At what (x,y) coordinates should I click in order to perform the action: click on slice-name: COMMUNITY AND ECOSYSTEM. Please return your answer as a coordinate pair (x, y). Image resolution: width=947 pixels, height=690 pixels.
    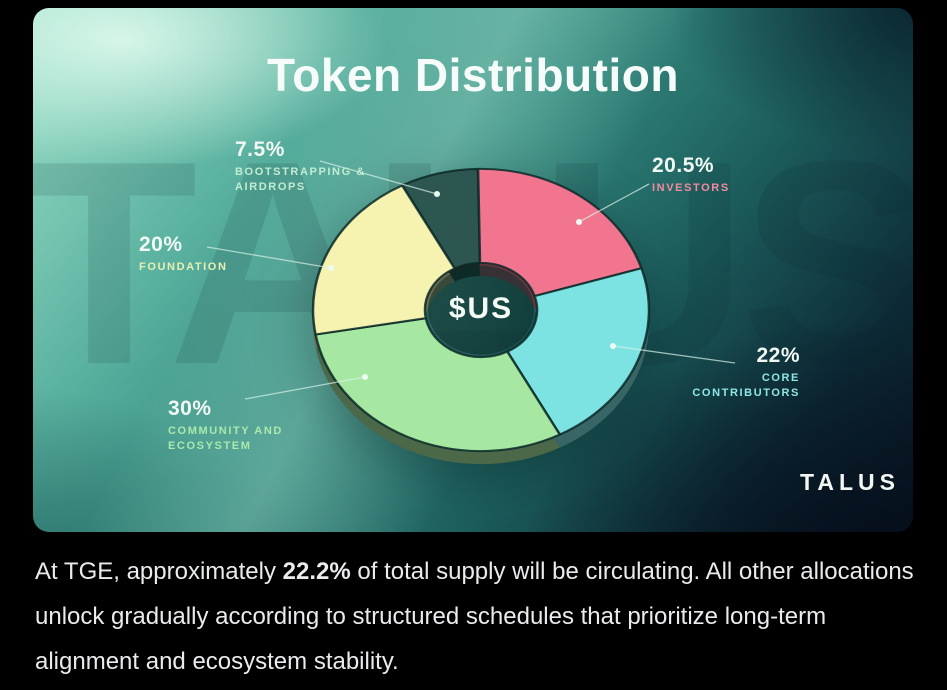
    Looking at the image, I should click on (225, 438).